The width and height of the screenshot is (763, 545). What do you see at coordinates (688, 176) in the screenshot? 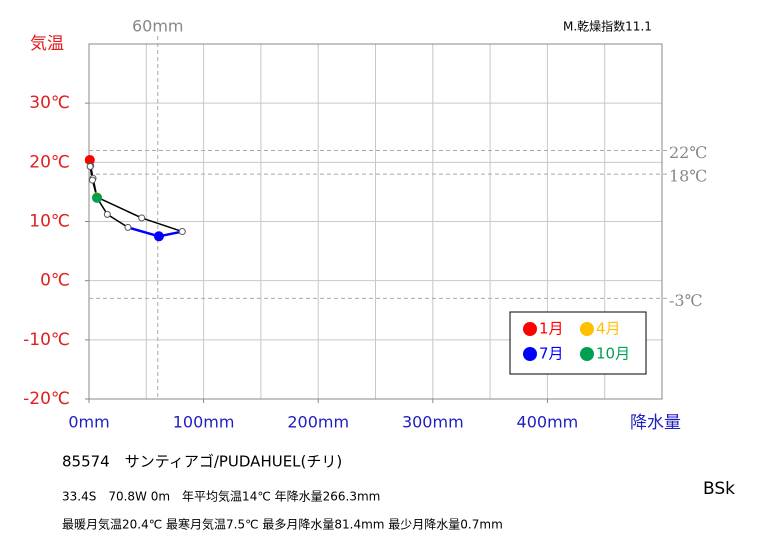
I see `reference-label: 18℃` at bounding box center [688, 176].